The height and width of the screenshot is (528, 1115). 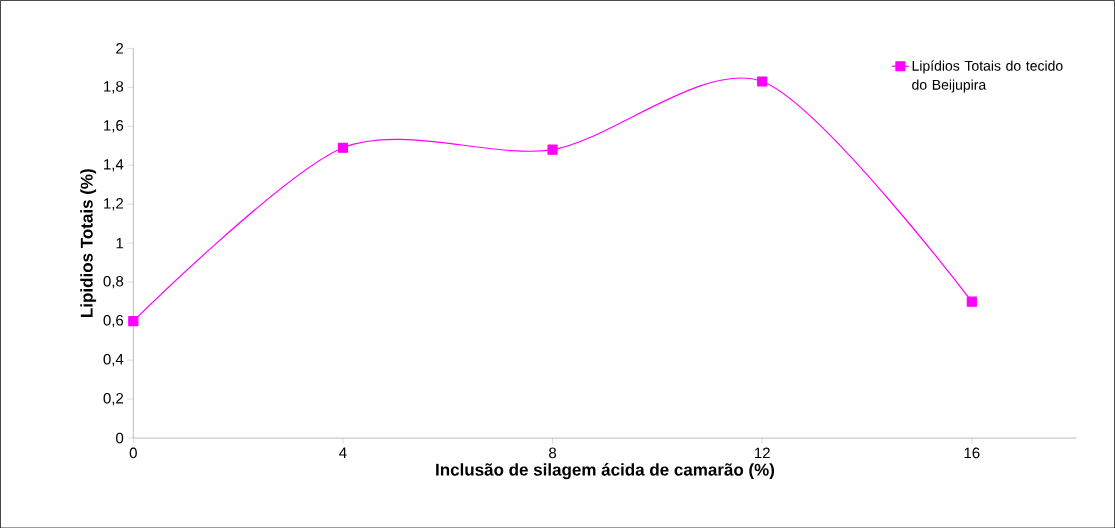 What do you see at coordinates (113, 360) in the screenshot?
I see `y-tick-label: 0,4` at bounding box center [113, 360].